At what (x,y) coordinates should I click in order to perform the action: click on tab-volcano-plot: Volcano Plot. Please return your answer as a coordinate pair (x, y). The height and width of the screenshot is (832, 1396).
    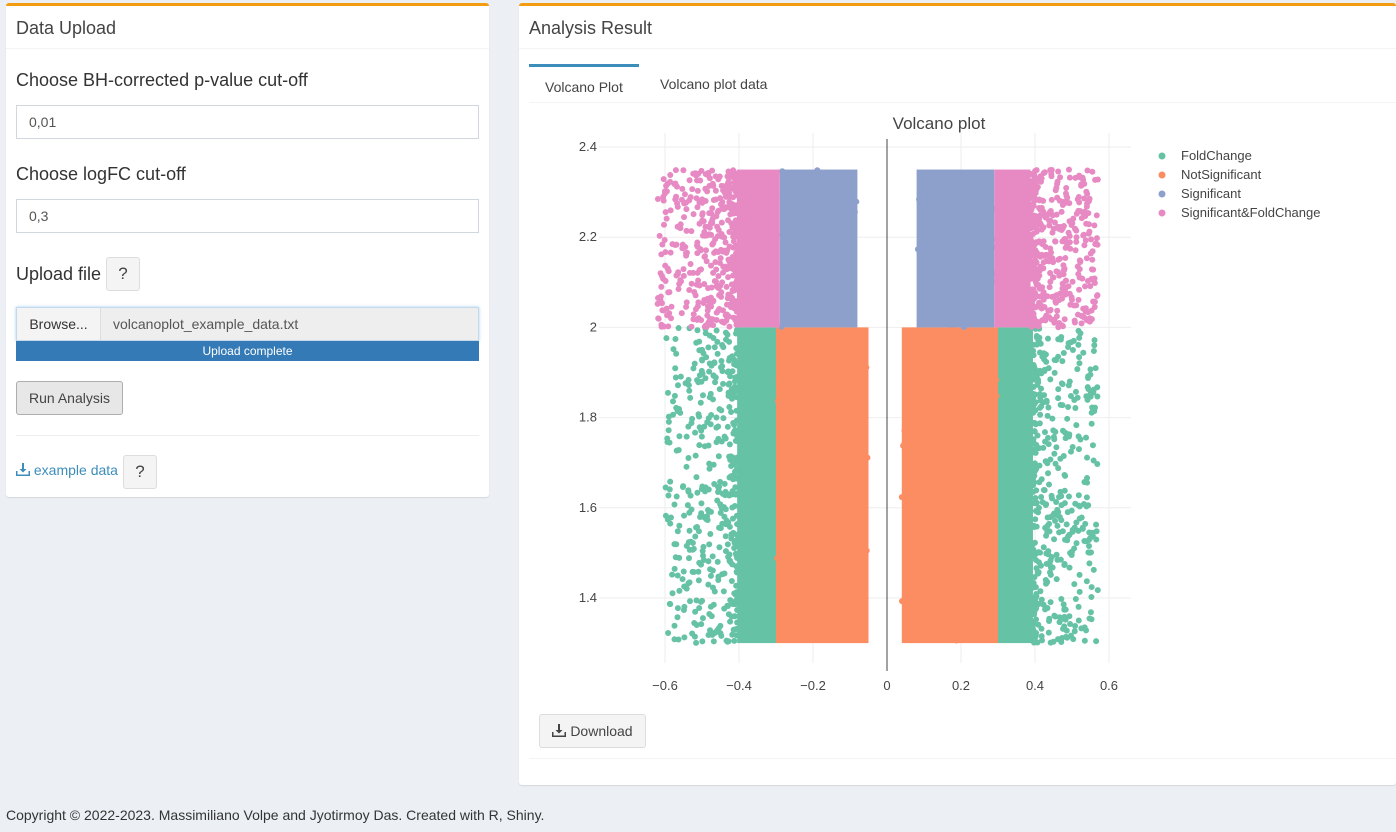
    Looking at the image, I should click on (584, 83).